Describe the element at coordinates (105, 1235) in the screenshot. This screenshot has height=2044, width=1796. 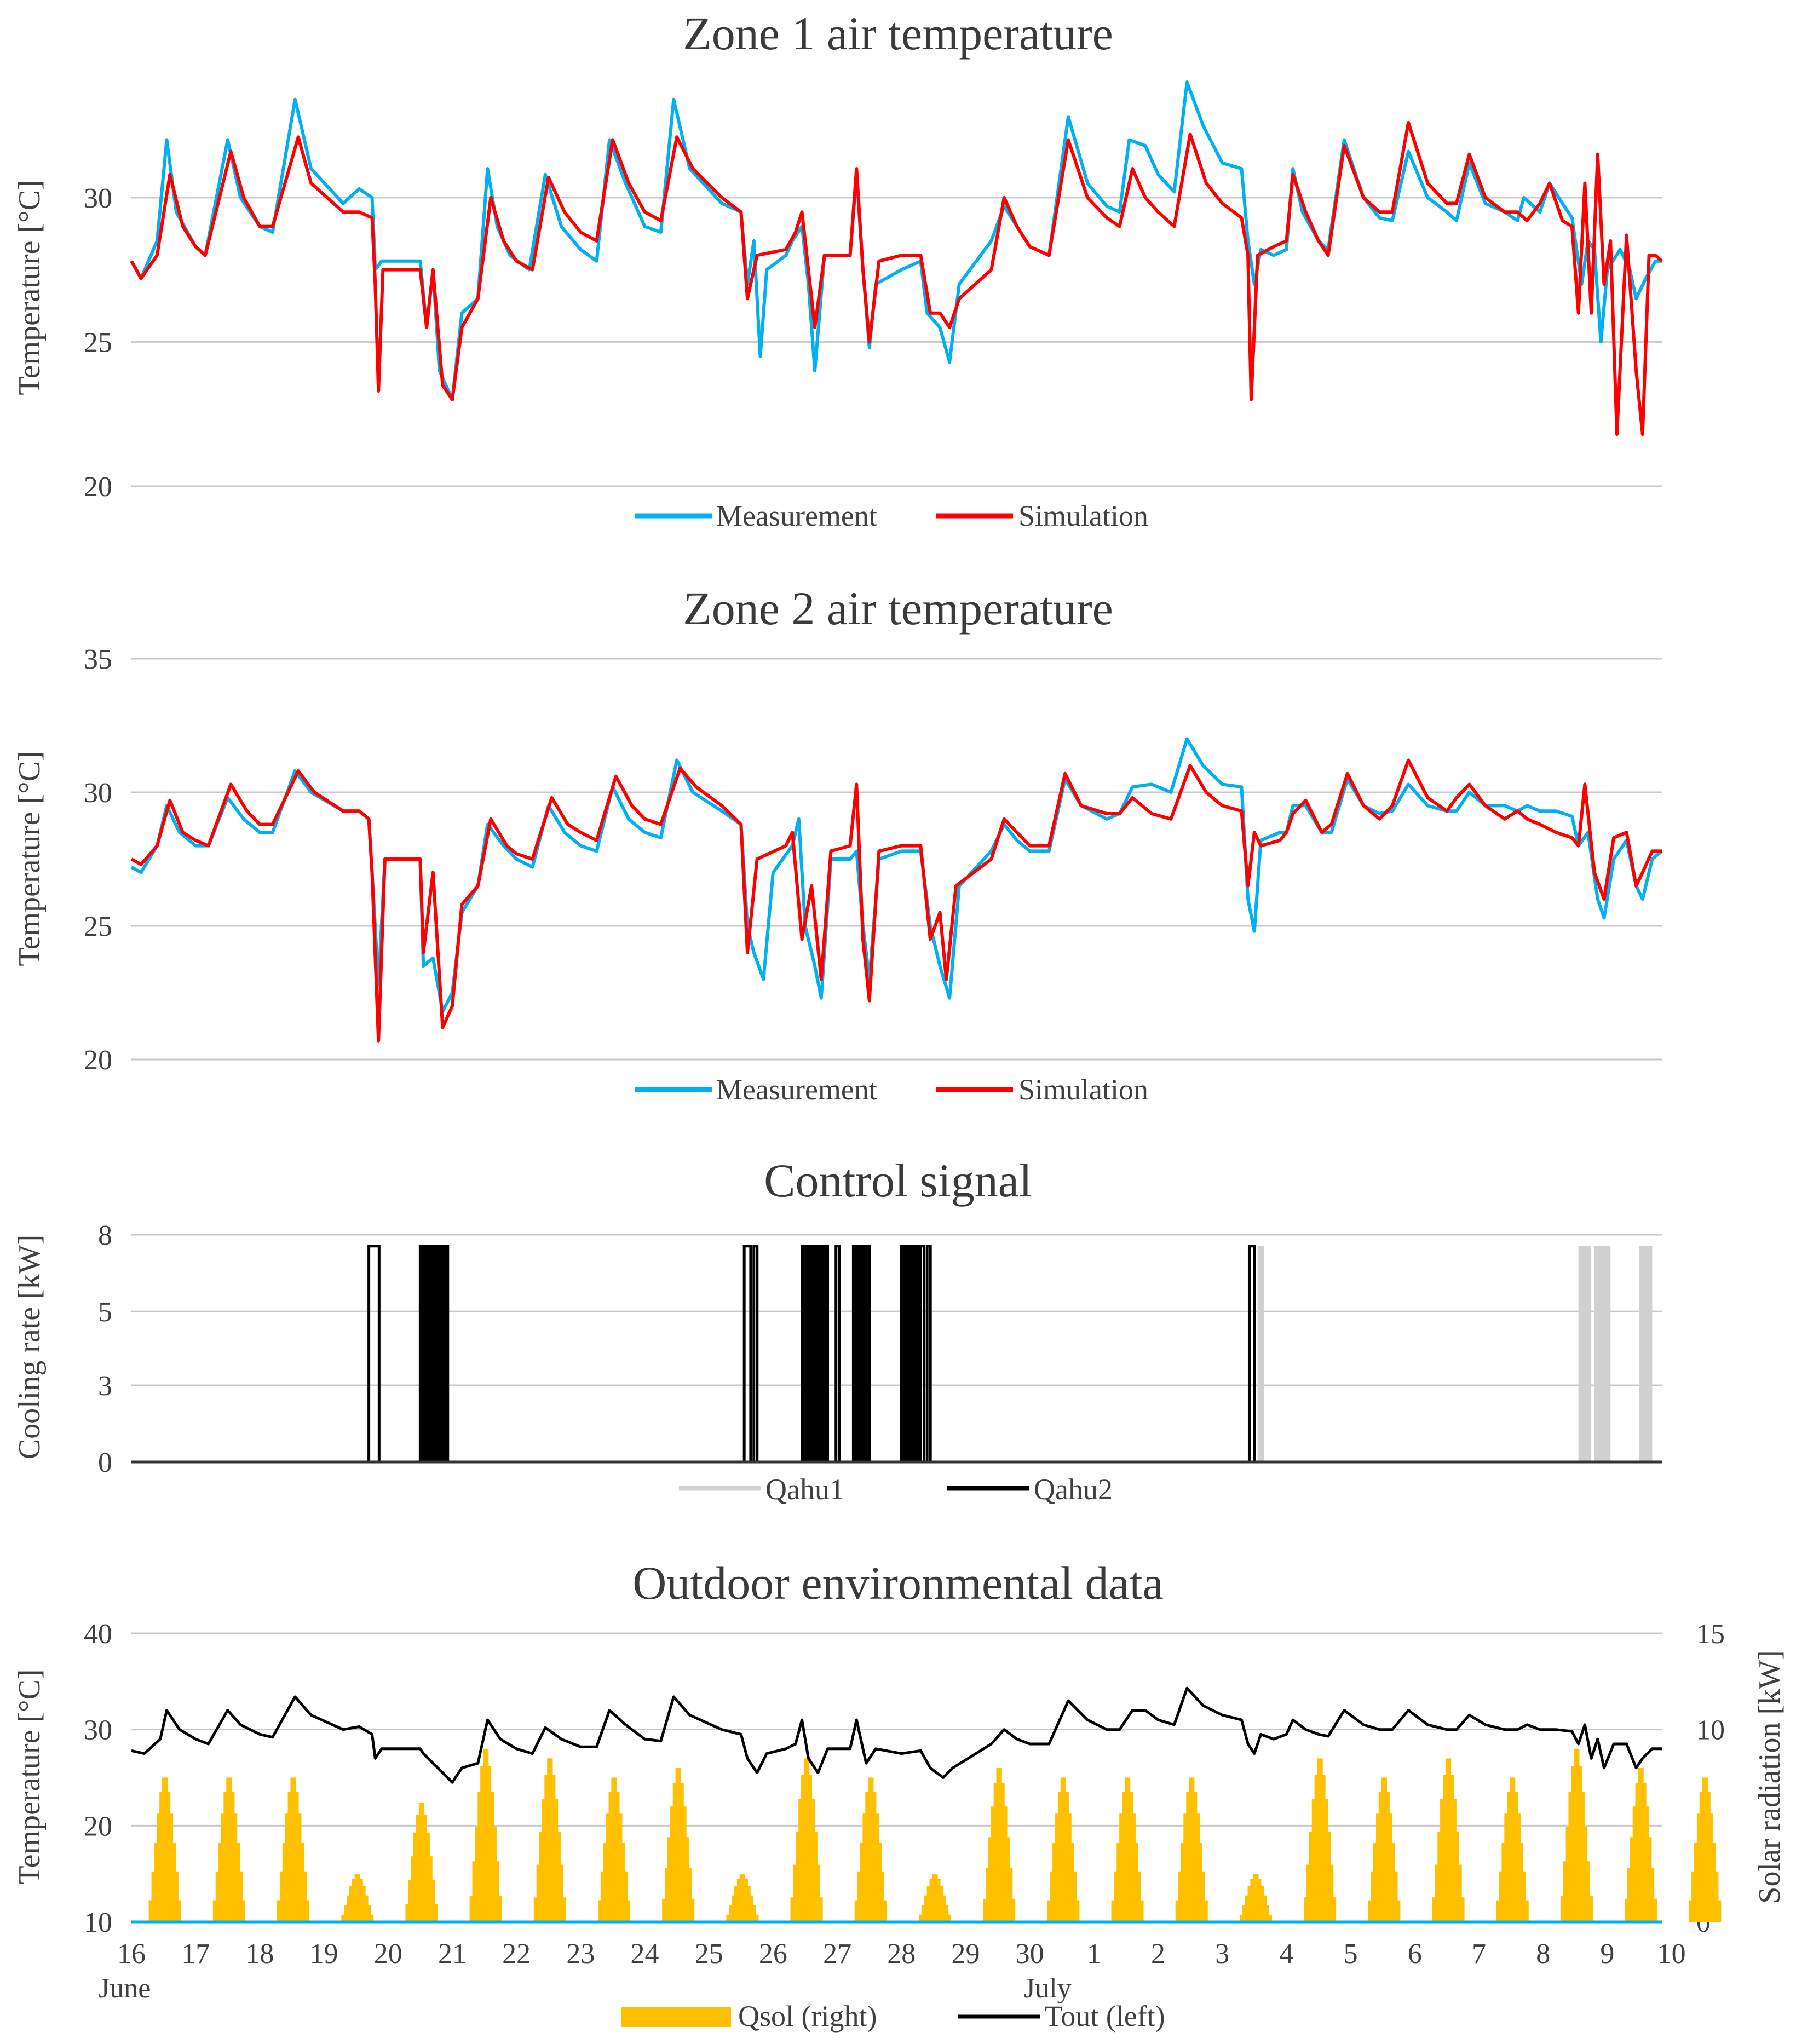
I see `y-tick-label: 8` at that location.